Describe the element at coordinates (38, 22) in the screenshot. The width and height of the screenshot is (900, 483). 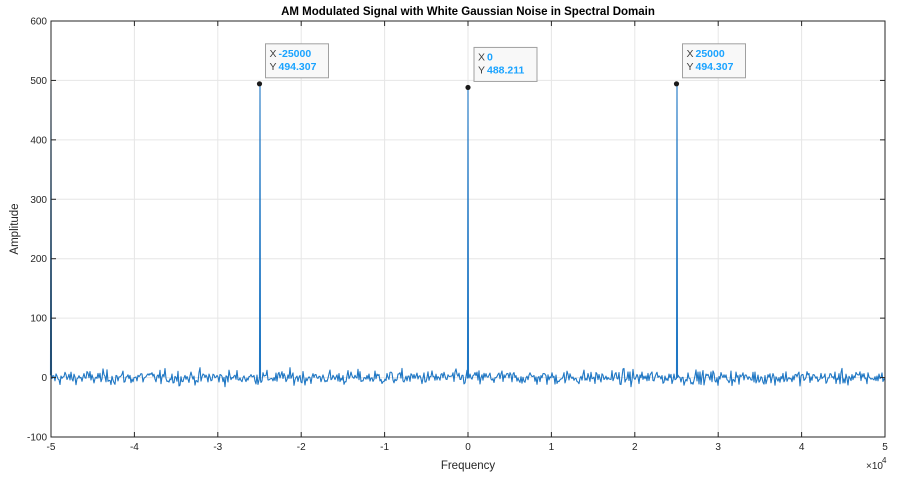
I see `y-tick-label: 600` at that location.